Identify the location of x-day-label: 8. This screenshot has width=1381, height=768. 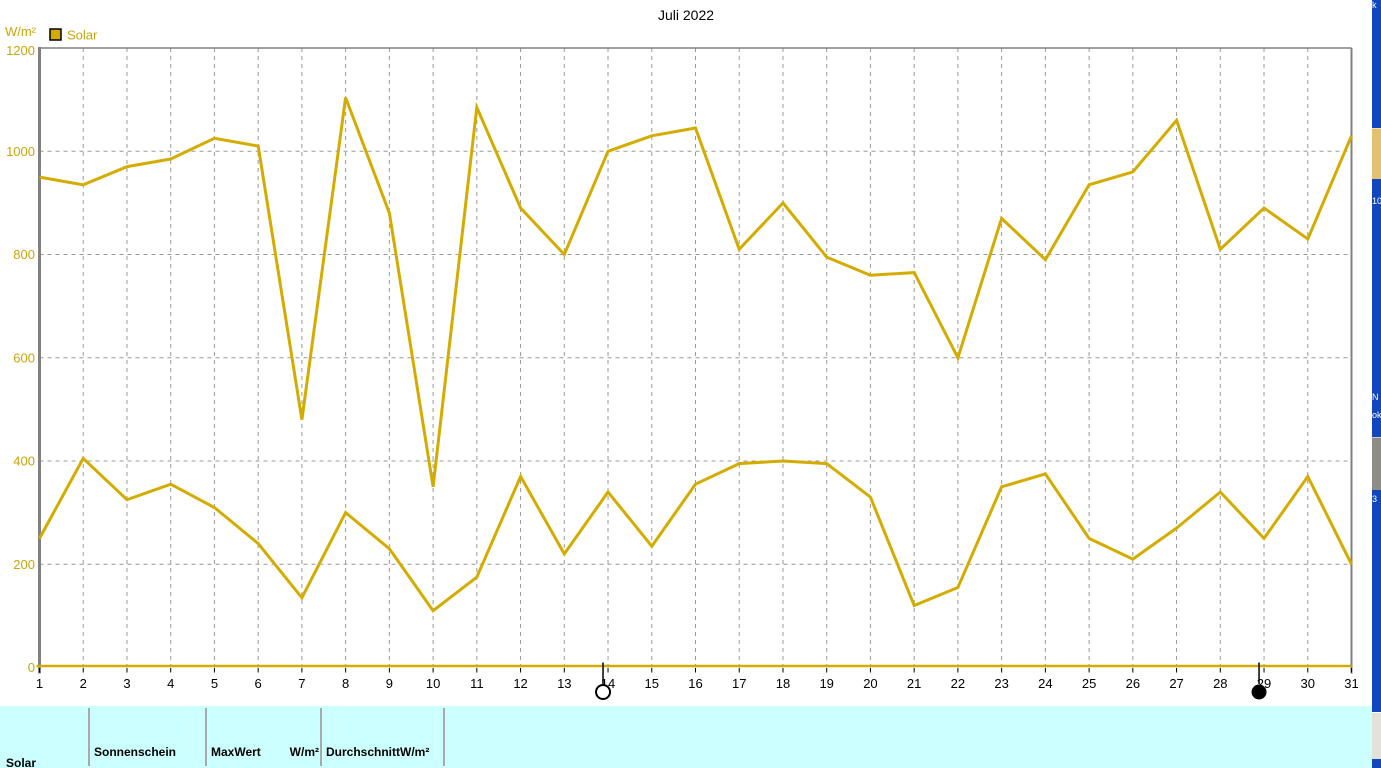
(345, 683).